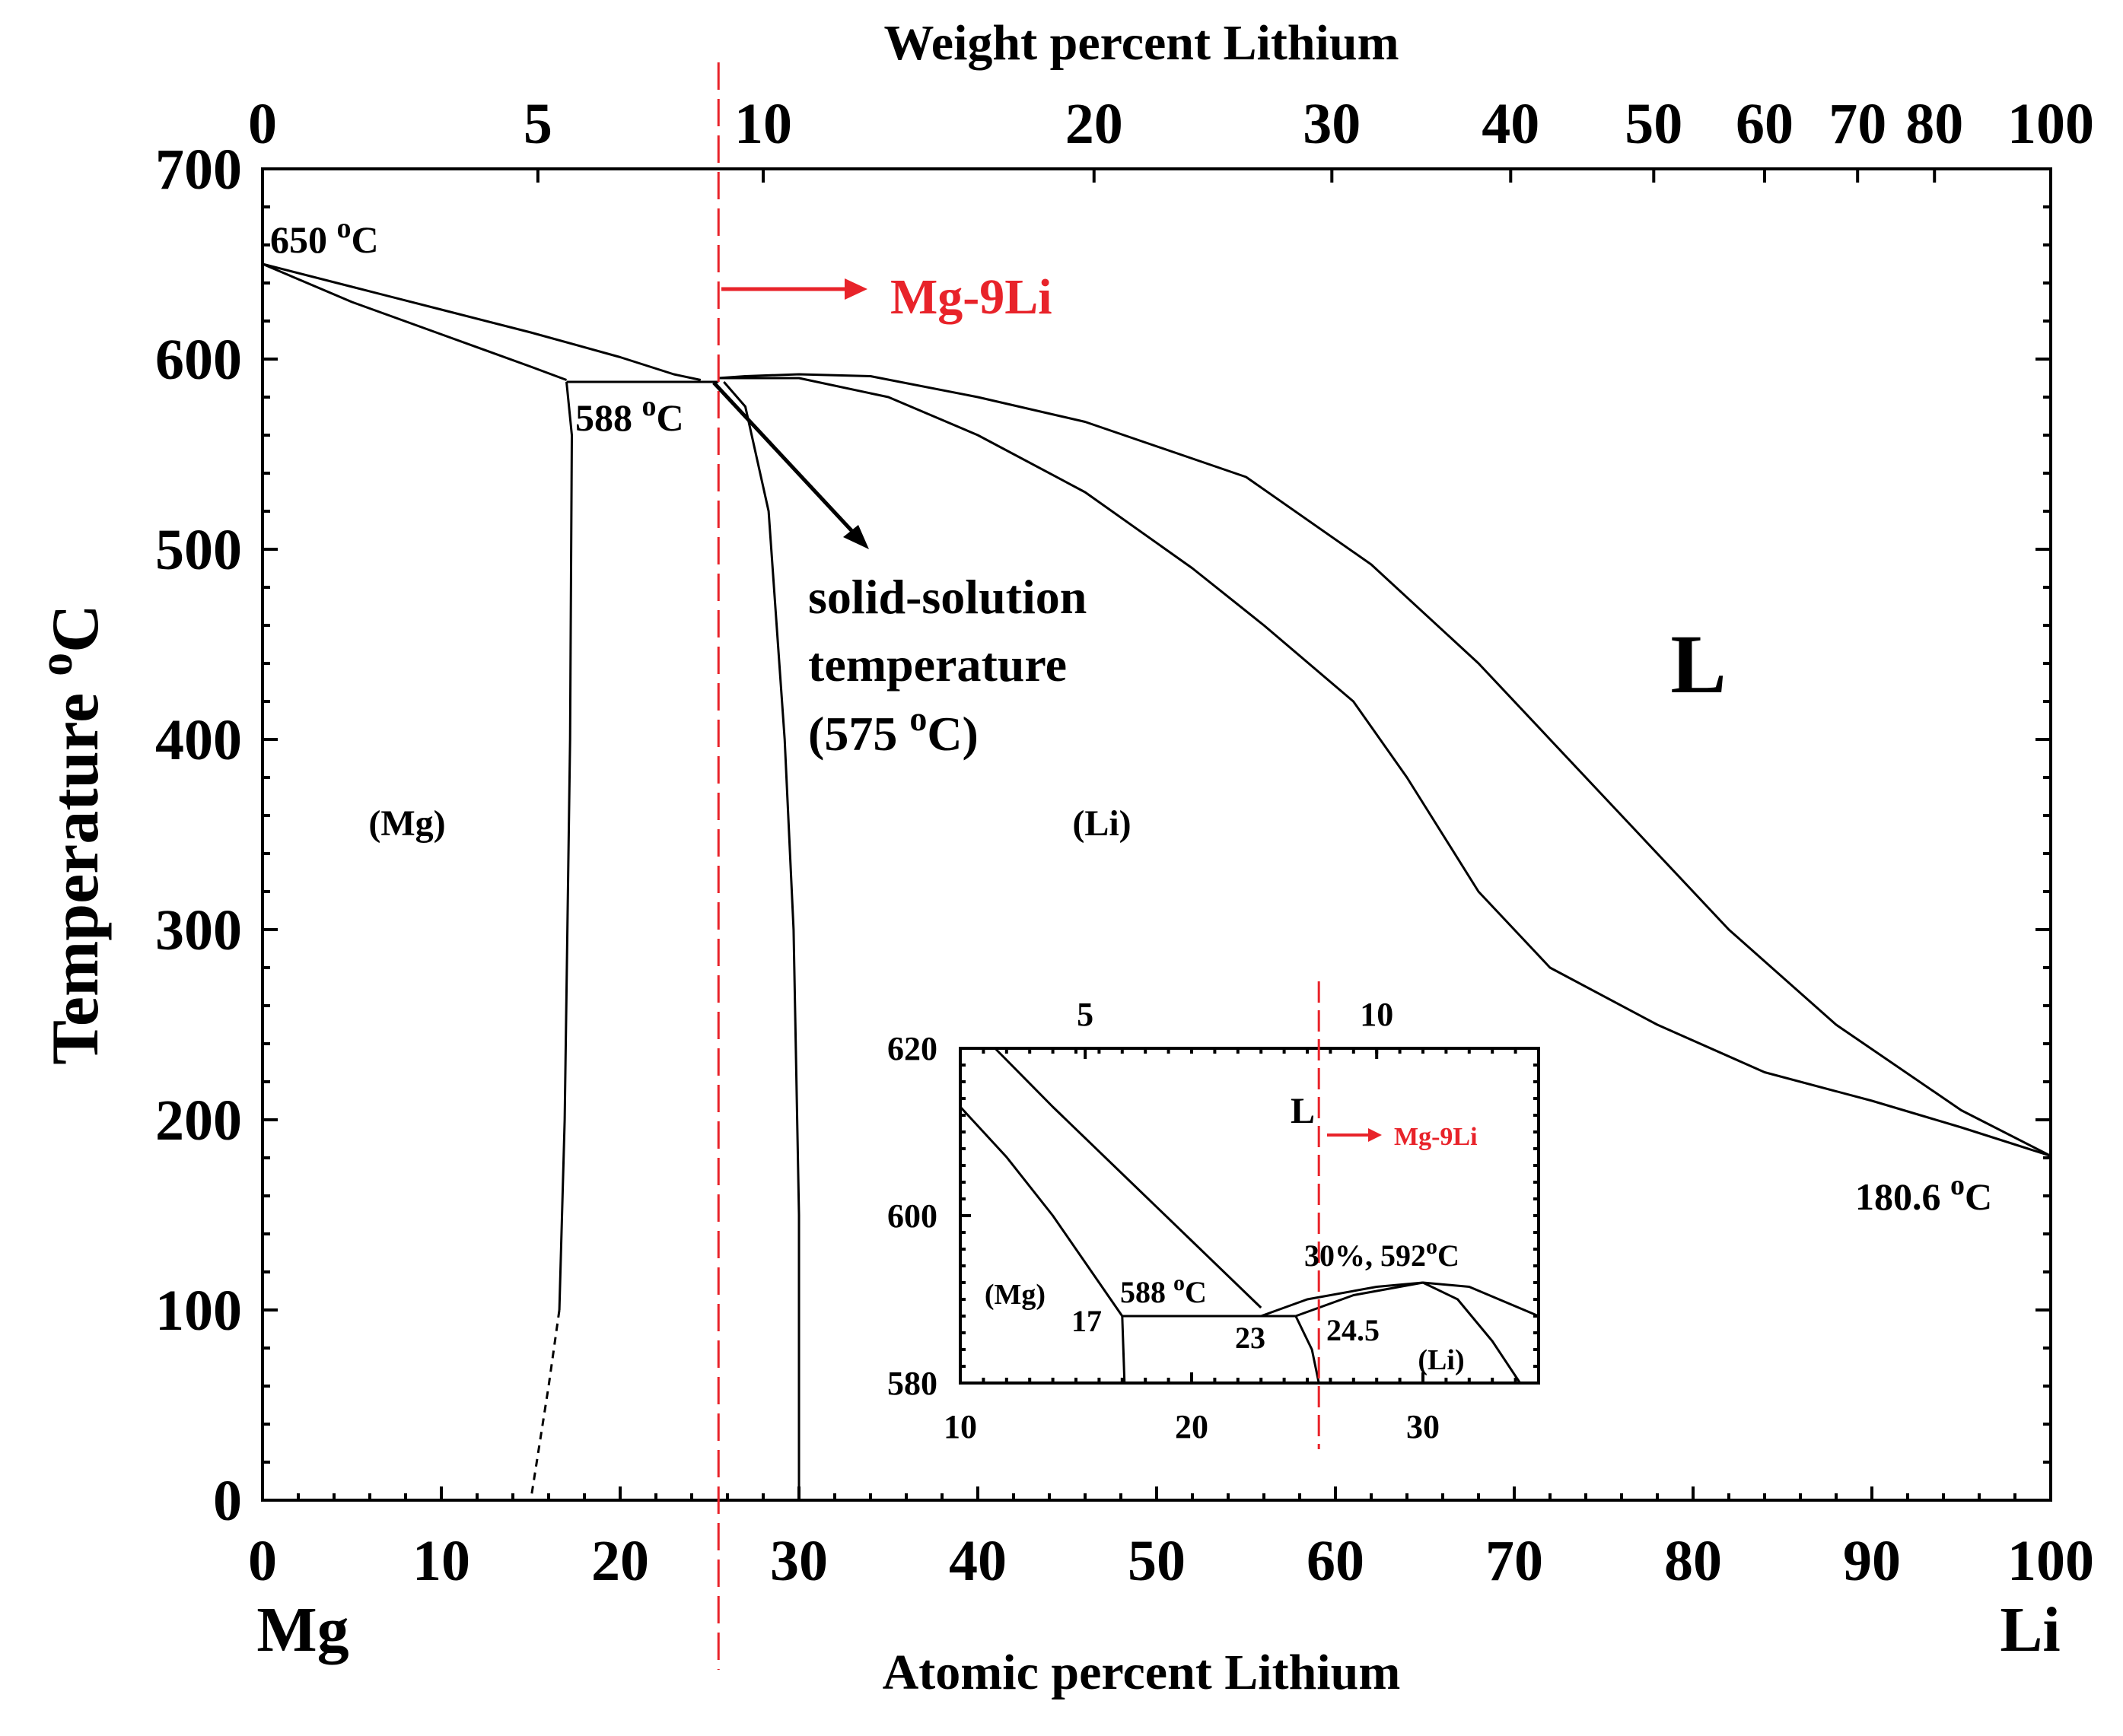 The image size is (2123, 1736). Describe the element at coordinates (1441, 1360) in the screenshot. I see `inset-region-li-label: (Li)` at that location.